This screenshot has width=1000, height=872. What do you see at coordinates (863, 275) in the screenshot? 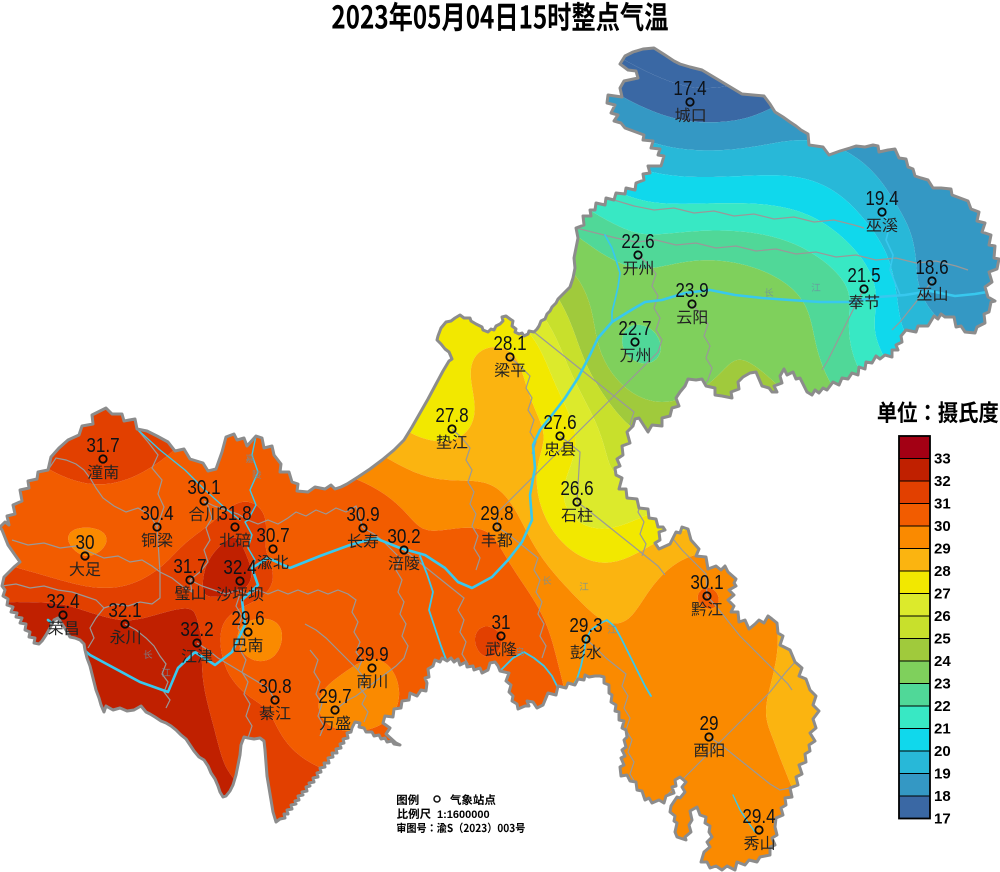
I see `svg-text: 21.5` at bounding box center [863, 275].